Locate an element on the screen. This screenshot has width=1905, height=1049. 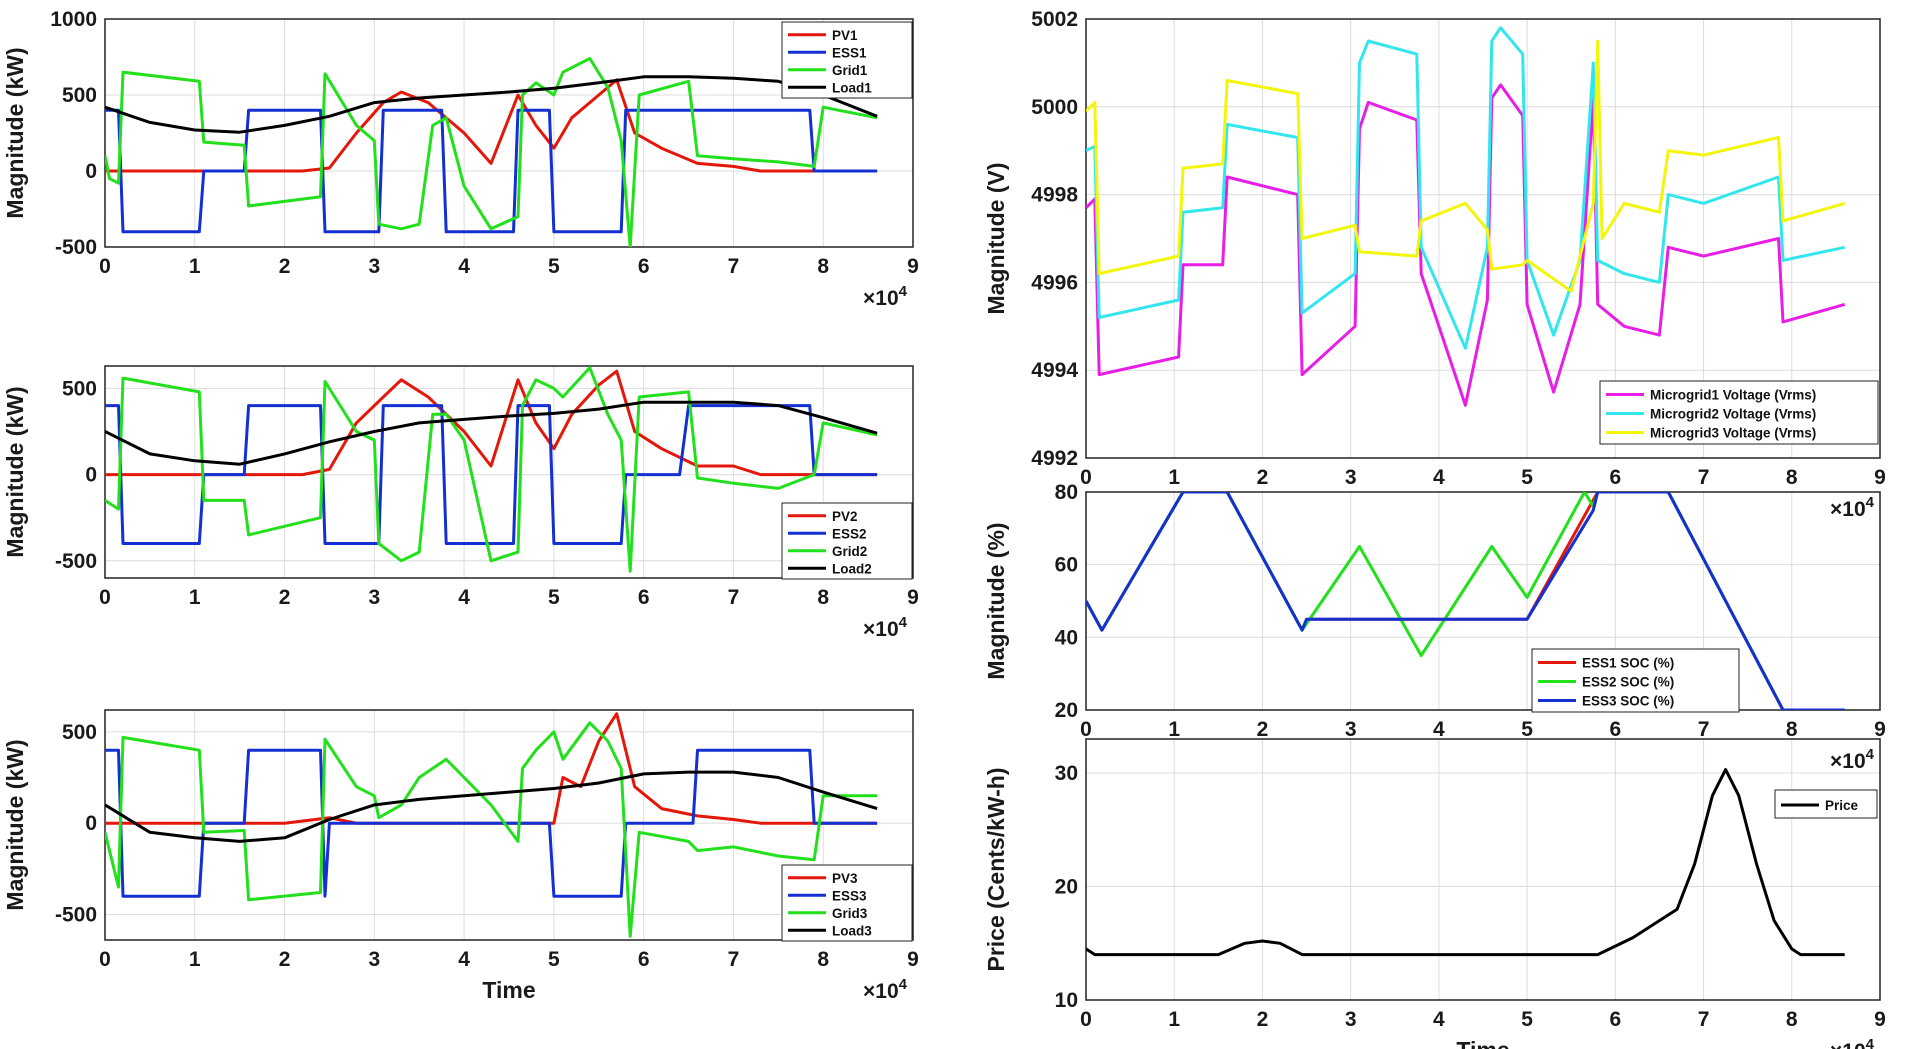
series-line-load2 is located at coordinates (491, 433).